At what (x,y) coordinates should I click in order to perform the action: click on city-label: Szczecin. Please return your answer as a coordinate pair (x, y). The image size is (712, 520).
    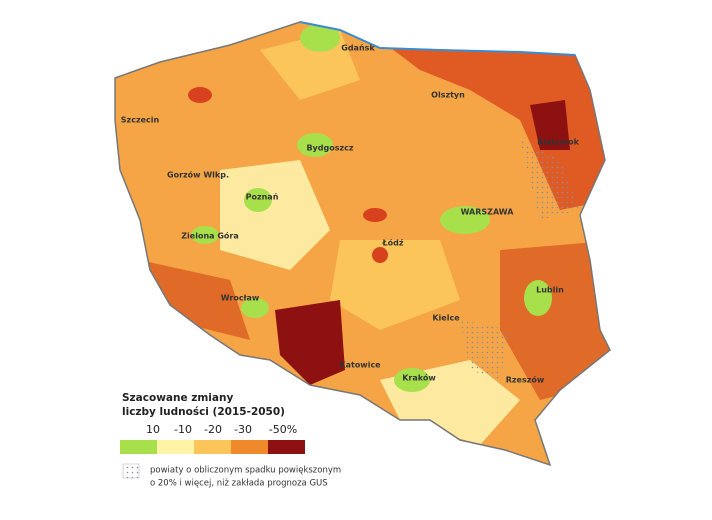
    Looking at the image, I should click on (140, 120).